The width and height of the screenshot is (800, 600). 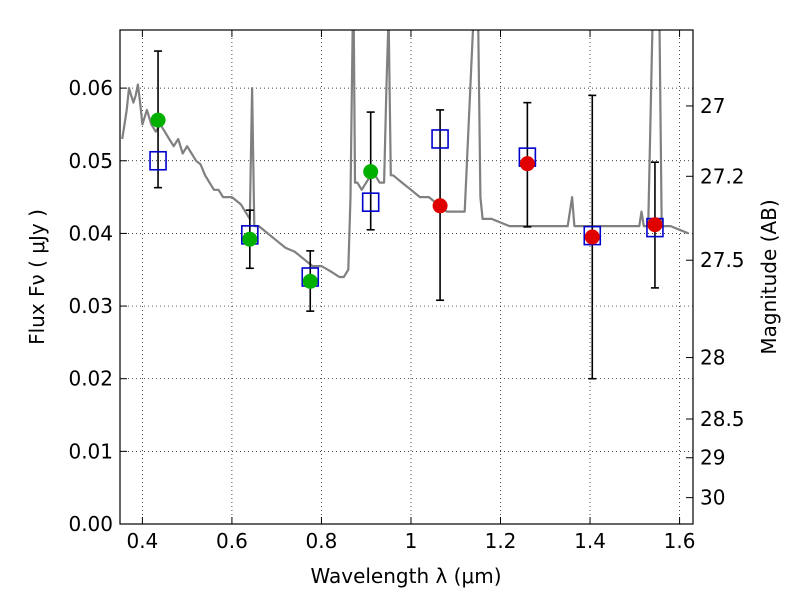 What do you see at coordinates (142, 541) in the screenshot?
I see `x-tick-label: 0.4` at bounding box center [142, 541].